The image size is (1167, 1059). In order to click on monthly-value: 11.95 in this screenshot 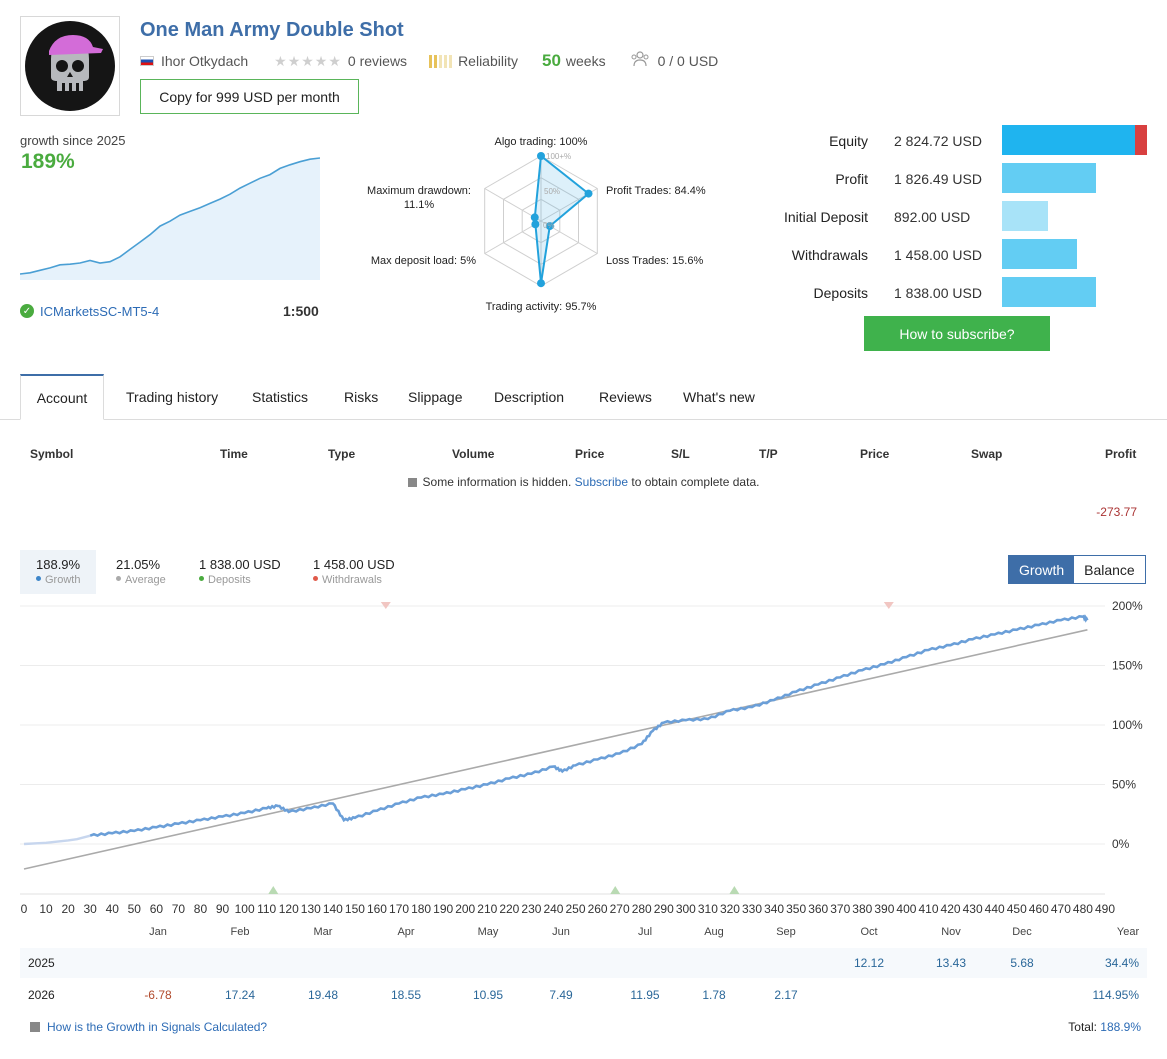, I will do `click(645, 995)`.